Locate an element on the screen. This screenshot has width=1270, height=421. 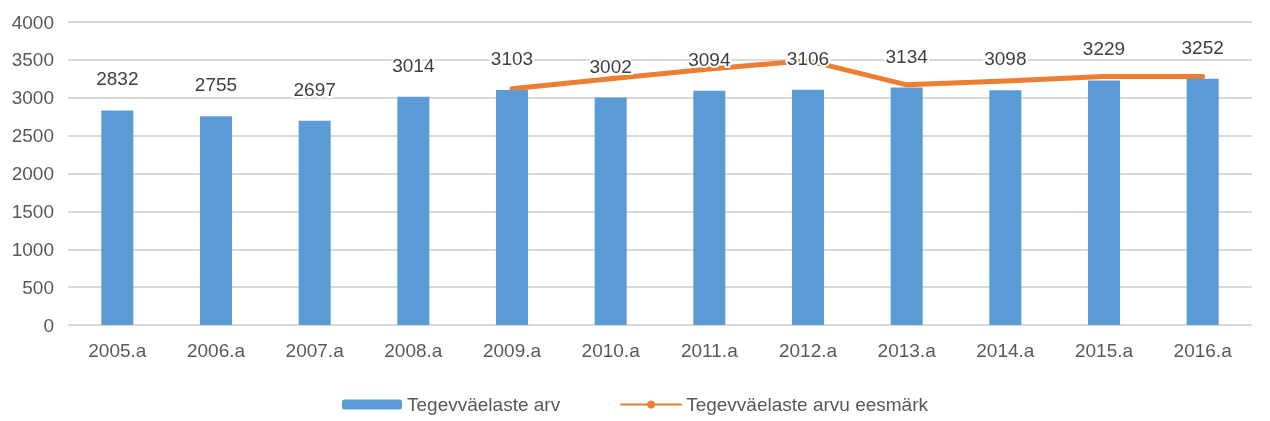
legend-label: Tegevväelaste arvu eesmärk is located at coordinates (807, 404).